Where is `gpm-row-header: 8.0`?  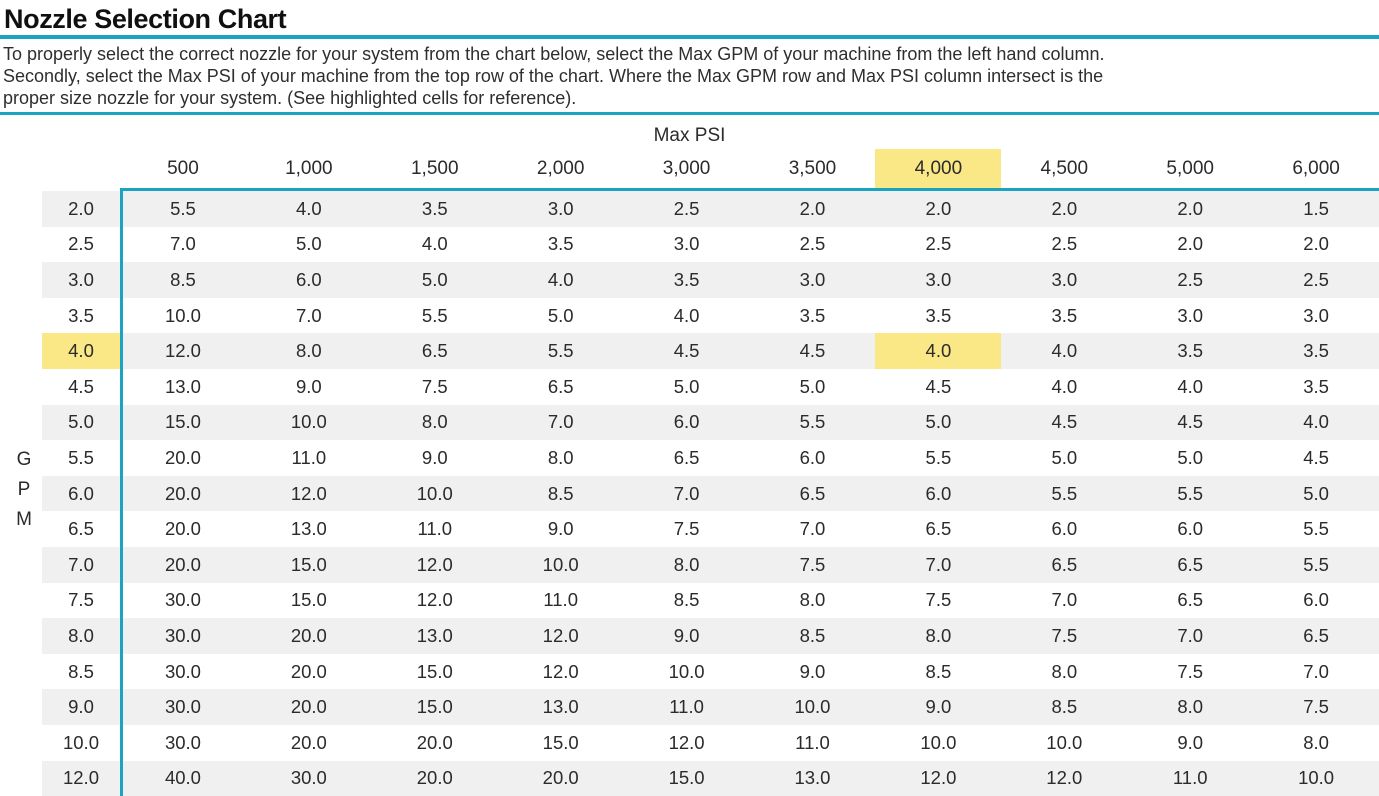 gpm-row-header: 8.0 is located at coordinates (81, 636).